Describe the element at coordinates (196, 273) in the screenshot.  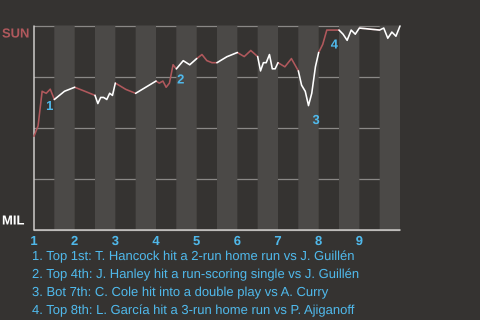
I see `text: 2. Top 4th: J. Hanley hit a run-scoring single vs J. Guillén` at that location.